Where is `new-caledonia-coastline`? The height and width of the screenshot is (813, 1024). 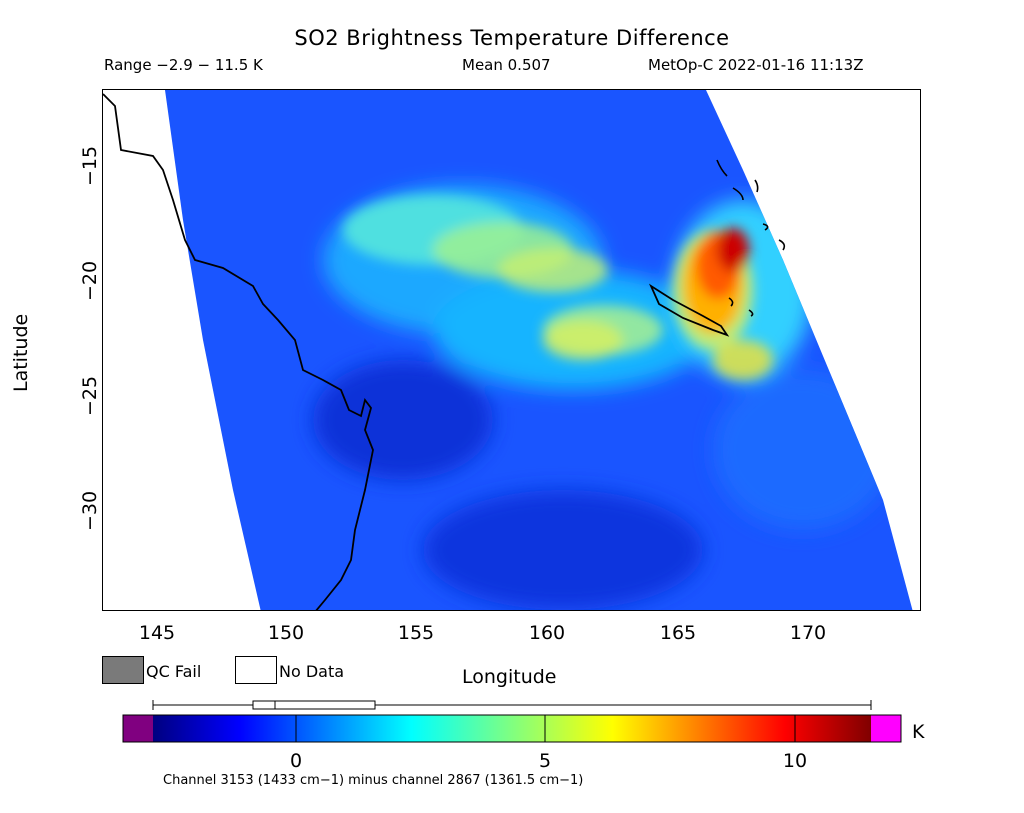 new-caledonia-coastline is located at coordinates (689, 310).